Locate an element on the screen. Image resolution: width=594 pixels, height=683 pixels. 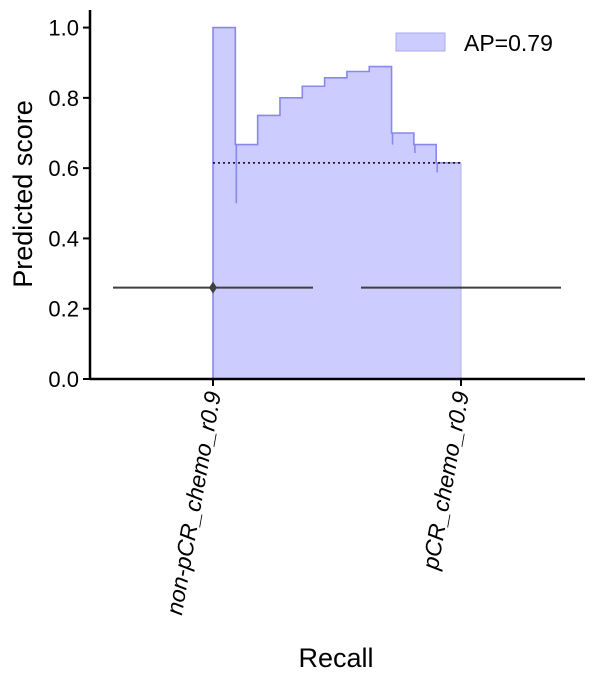
legend: AP=0.79 is located at coordinates (474, 43).